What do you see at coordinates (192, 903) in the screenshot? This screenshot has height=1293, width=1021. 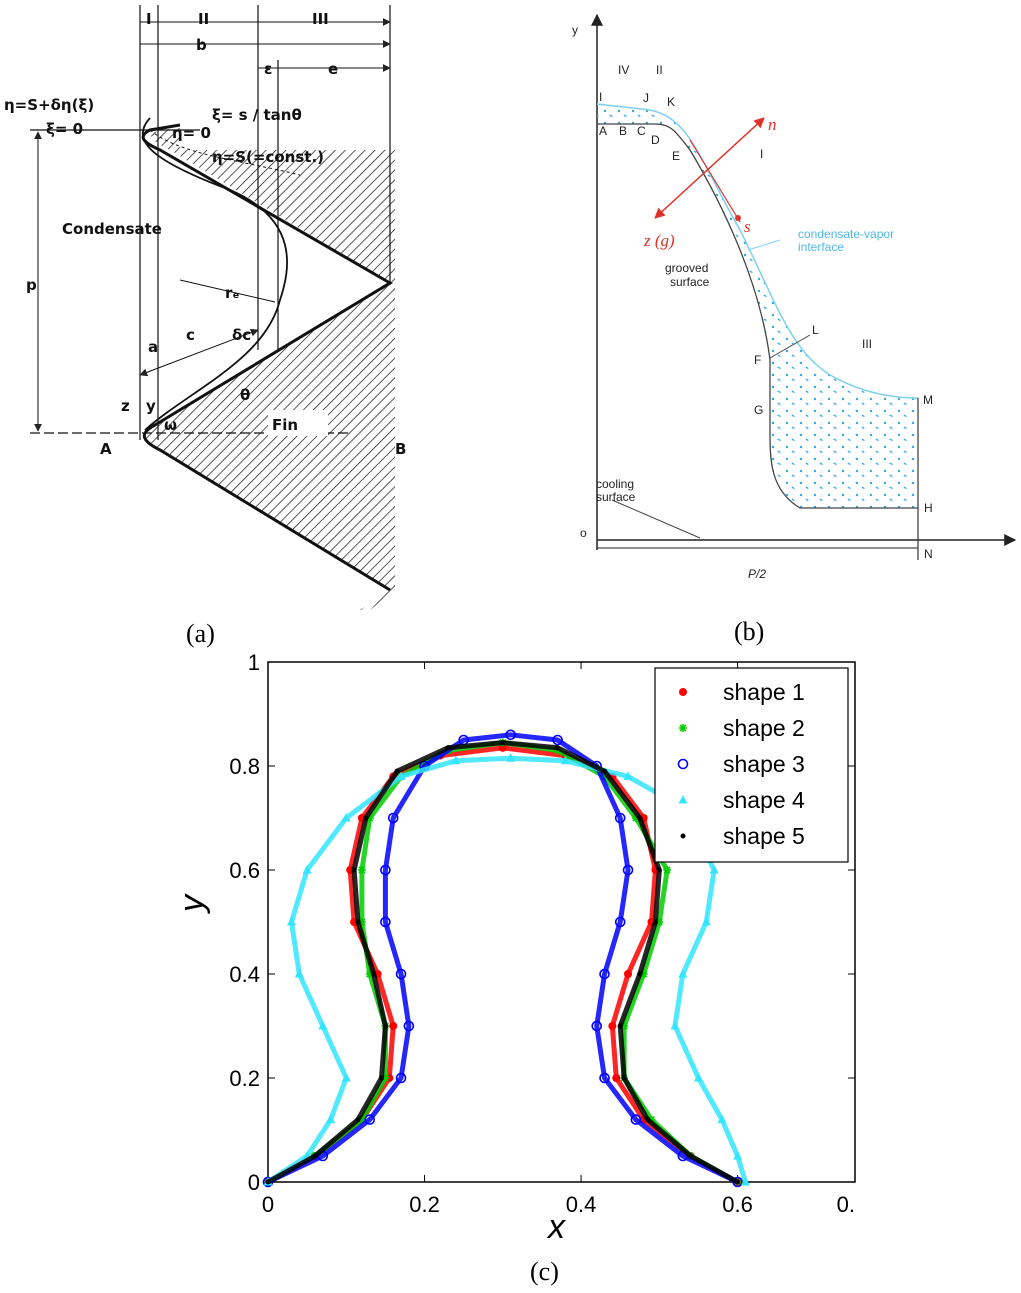 I see `y-axis-label: y` at bounding box center [192, 903].